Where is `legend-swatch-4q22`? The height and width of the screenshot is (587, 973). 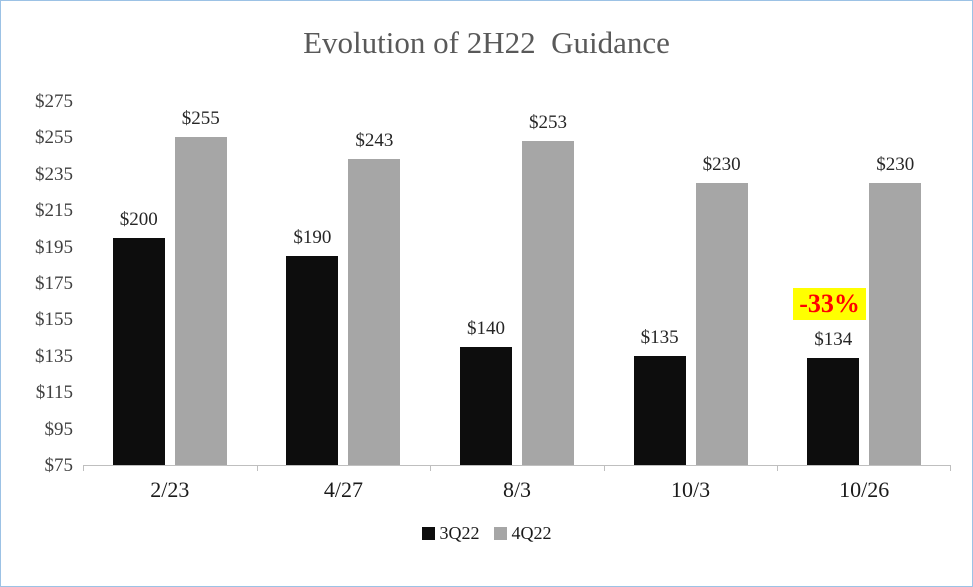
legend-swatch-4q22 is located at coordinates (500, 533).